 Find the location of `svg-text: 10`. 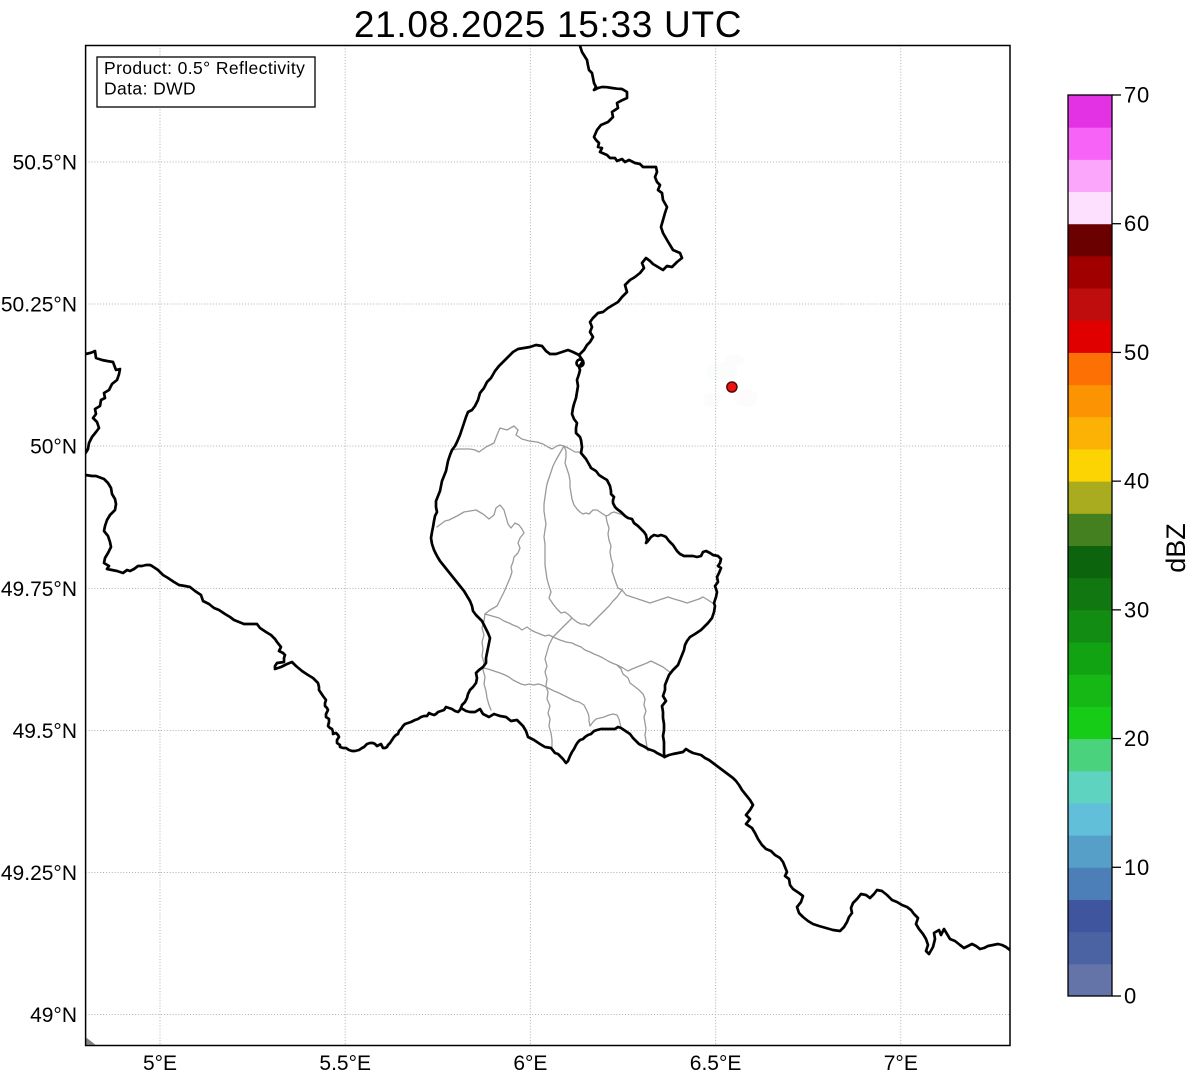

svg-text: 10 is located at coordinates (1137, 867).